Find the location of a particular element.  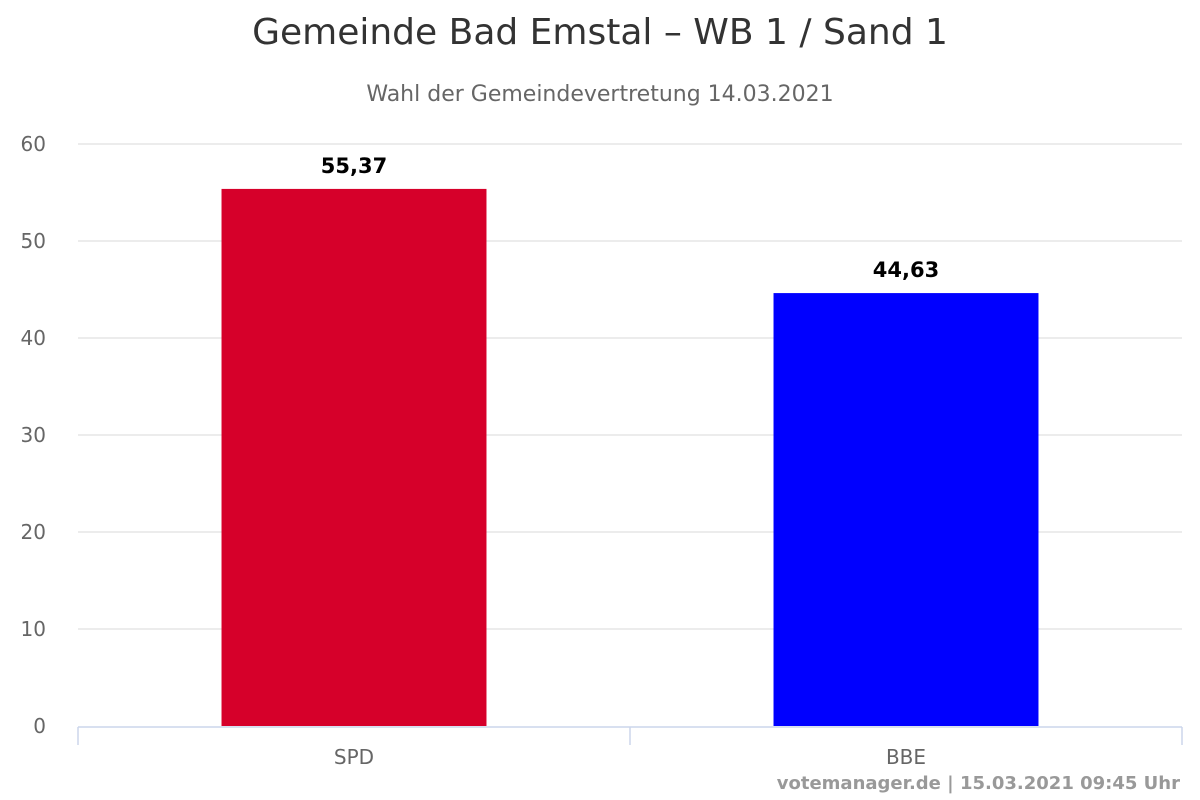

credits-link: votemanager.de | 15.03.2021 09:45 Uhr is located at coordinates (978, 783).